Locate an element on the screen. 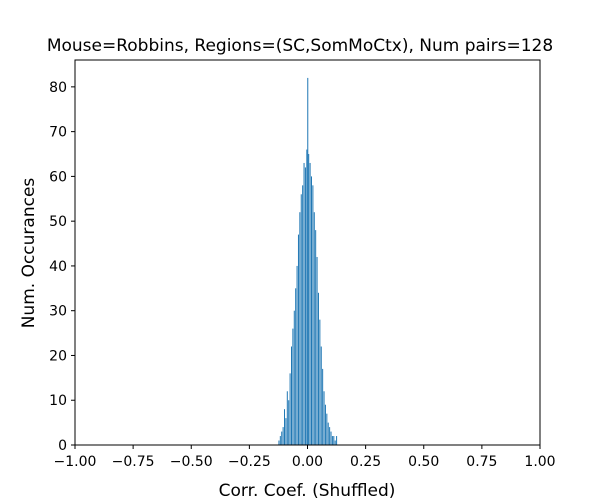  x-tick-label: −1.00 is located at coordinates (75, 462).